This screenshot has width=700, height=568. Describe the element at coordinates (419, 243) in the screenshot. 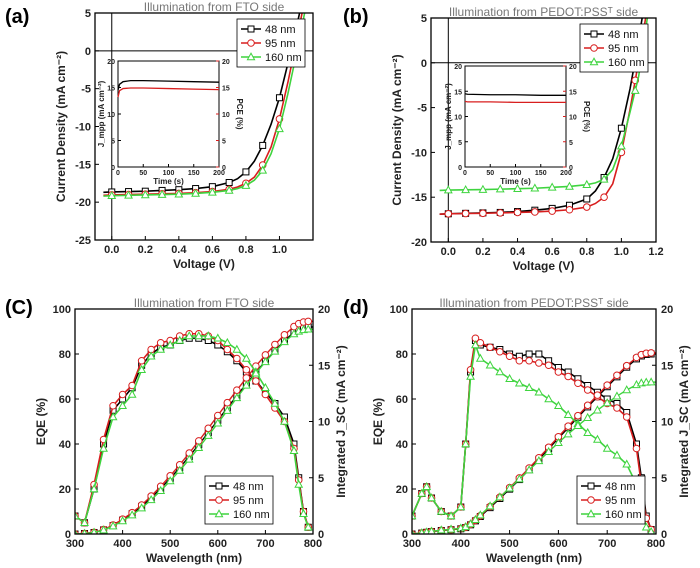

I see `y-tick-label: -20` at that location.